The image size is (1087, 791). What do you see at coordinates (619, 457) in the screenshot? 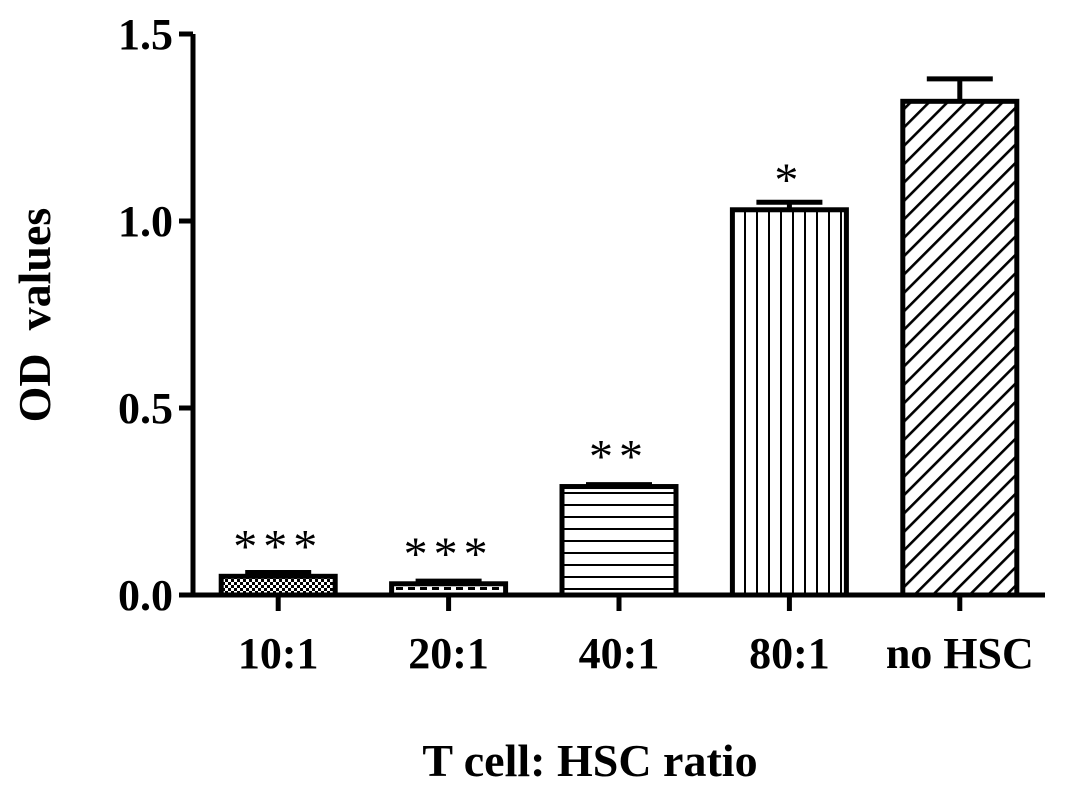
I see `significance-marker: **` at bounding box center [619, 457].